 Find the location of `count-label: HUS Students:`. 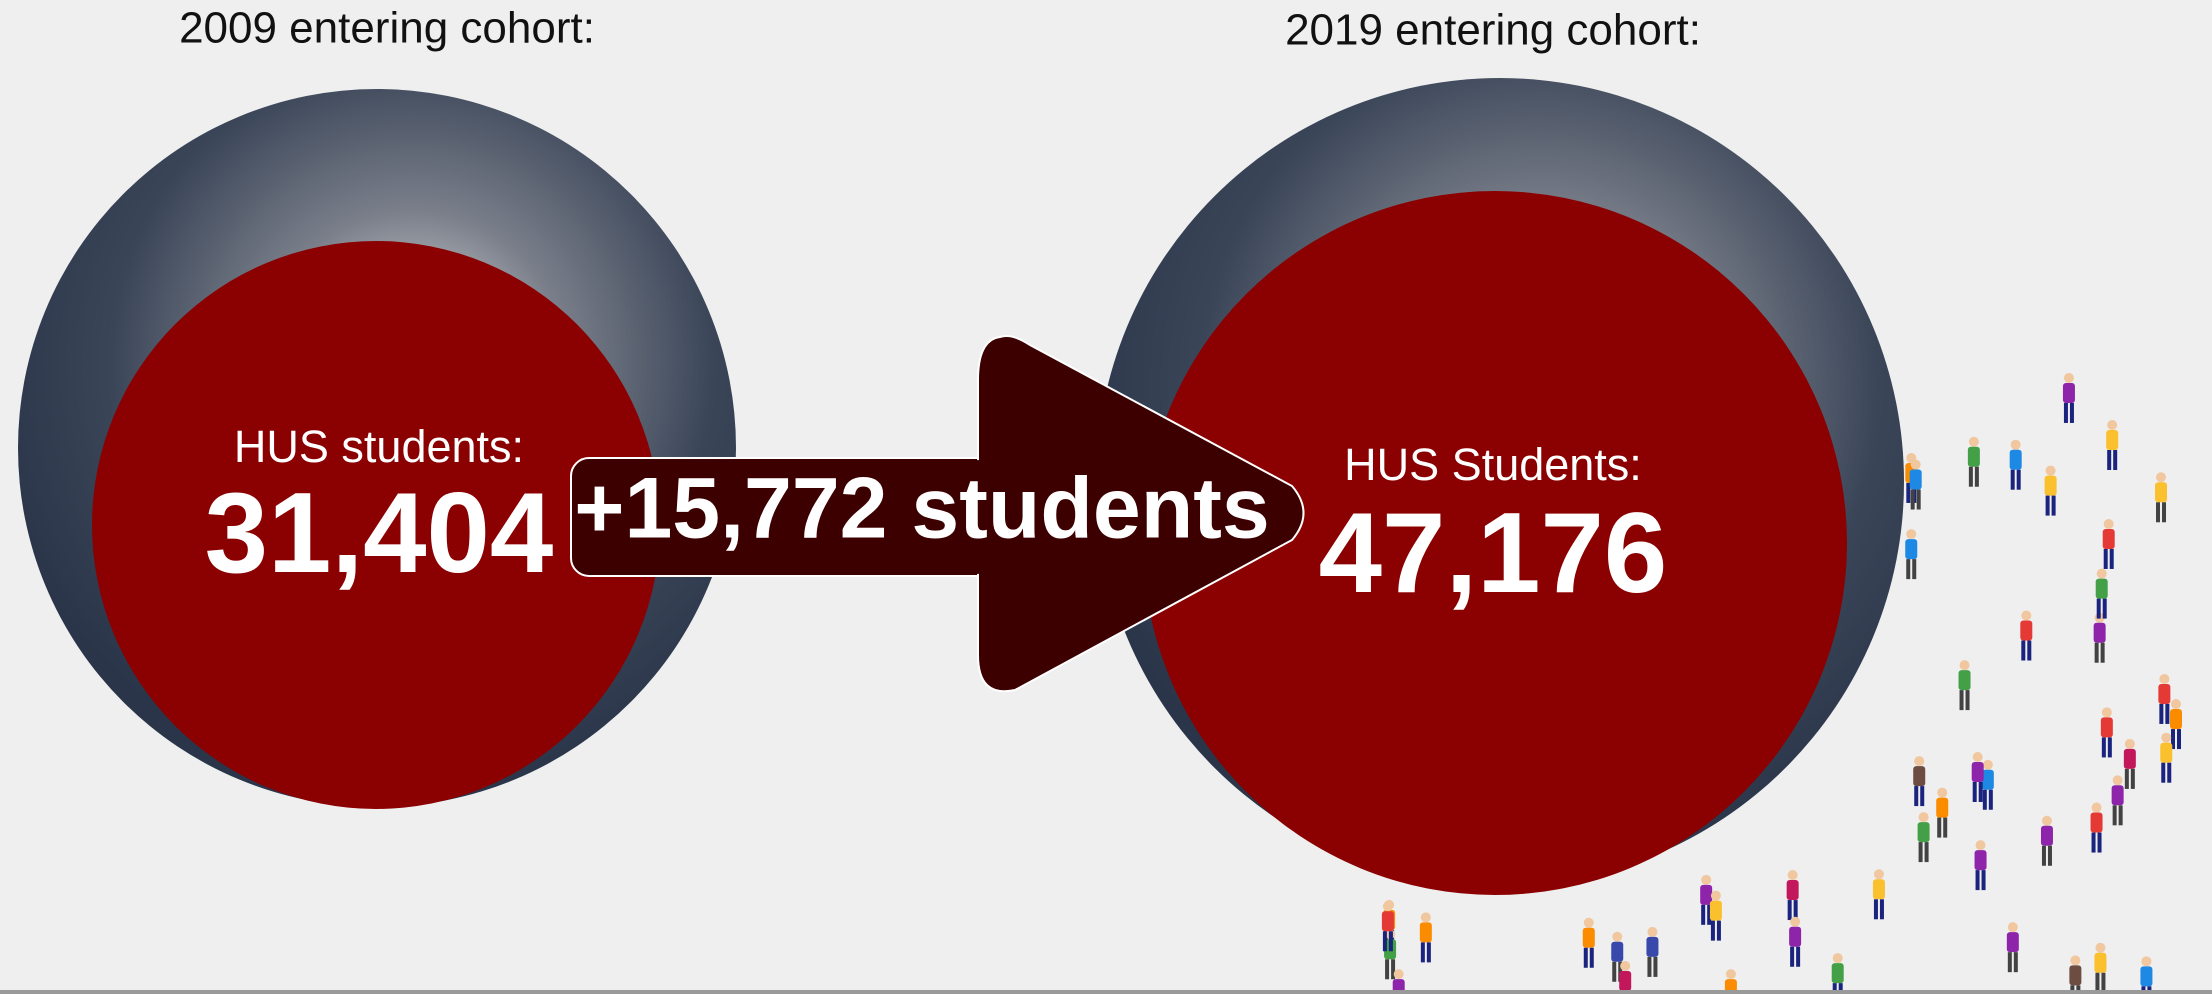

count-label: HUS Students: is located at coordinates (1493, 464).